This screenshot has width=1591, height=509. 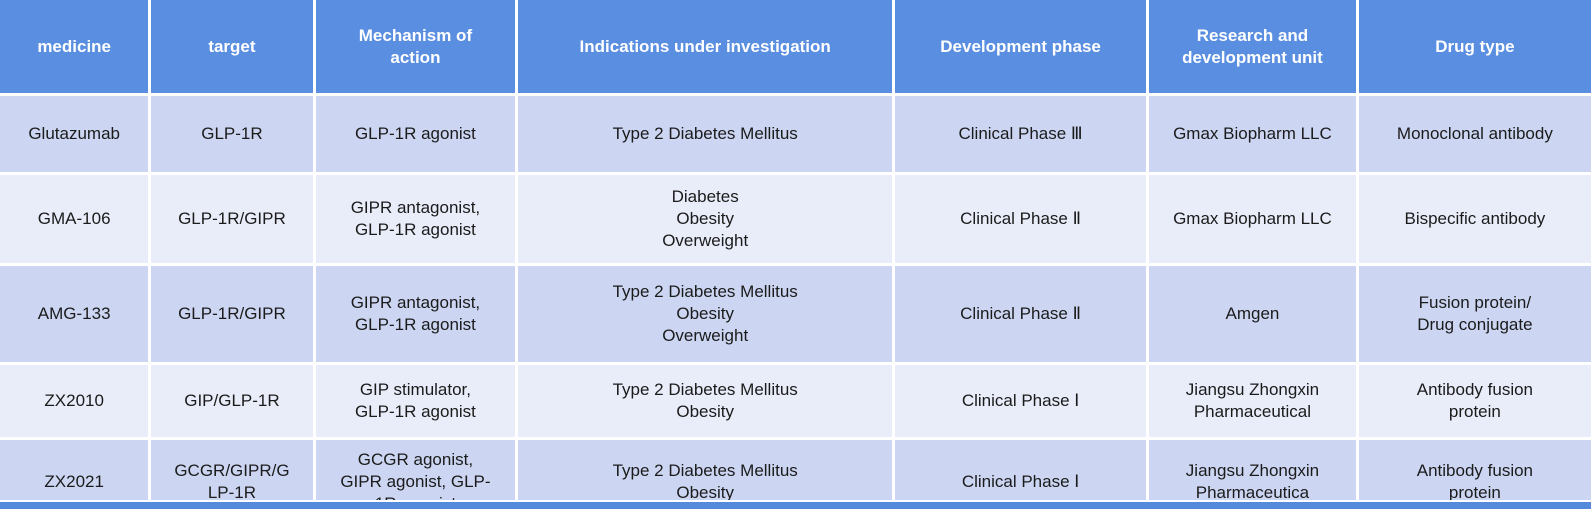 What do you see at coordinates (74, 46) in the screenshot?
I see `col-header-medicine: medicine` at bounding box center [74, 46].